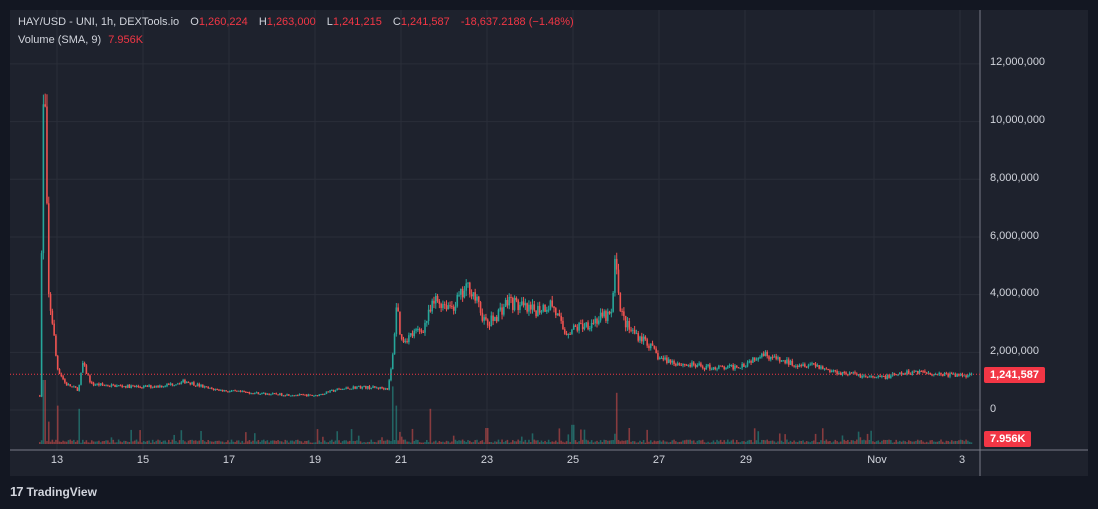 This screenshot has height=509, width=1098. I want to click on symbol-label: HAY/USD - UNI, 1h, DEXTools.io, so click(99, 22).